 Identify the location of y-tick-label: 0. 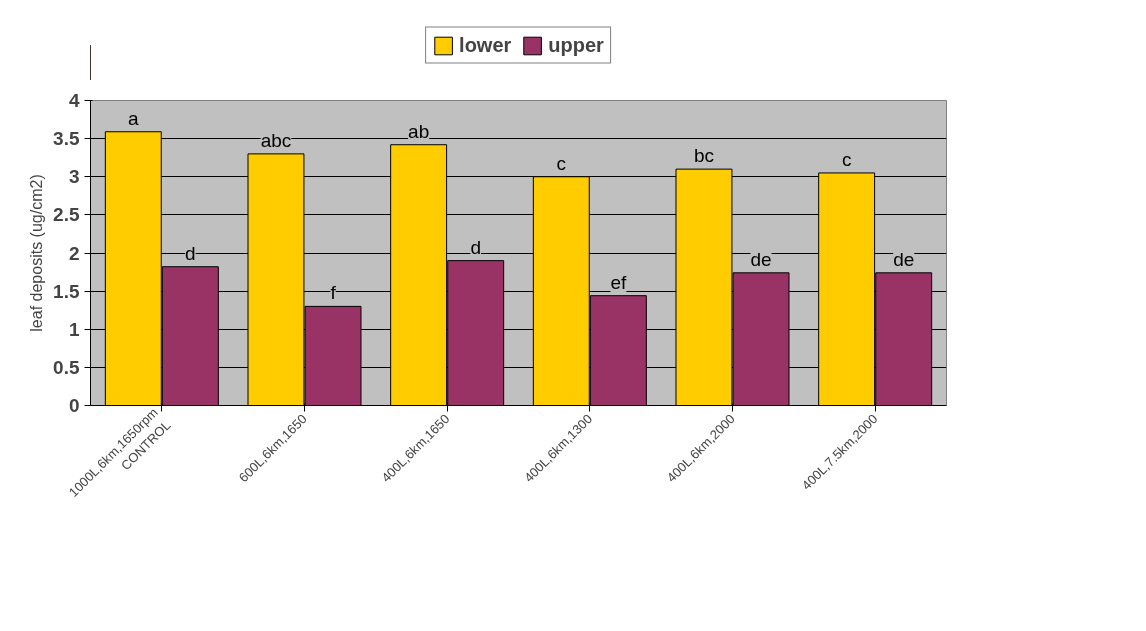
(74, 405).